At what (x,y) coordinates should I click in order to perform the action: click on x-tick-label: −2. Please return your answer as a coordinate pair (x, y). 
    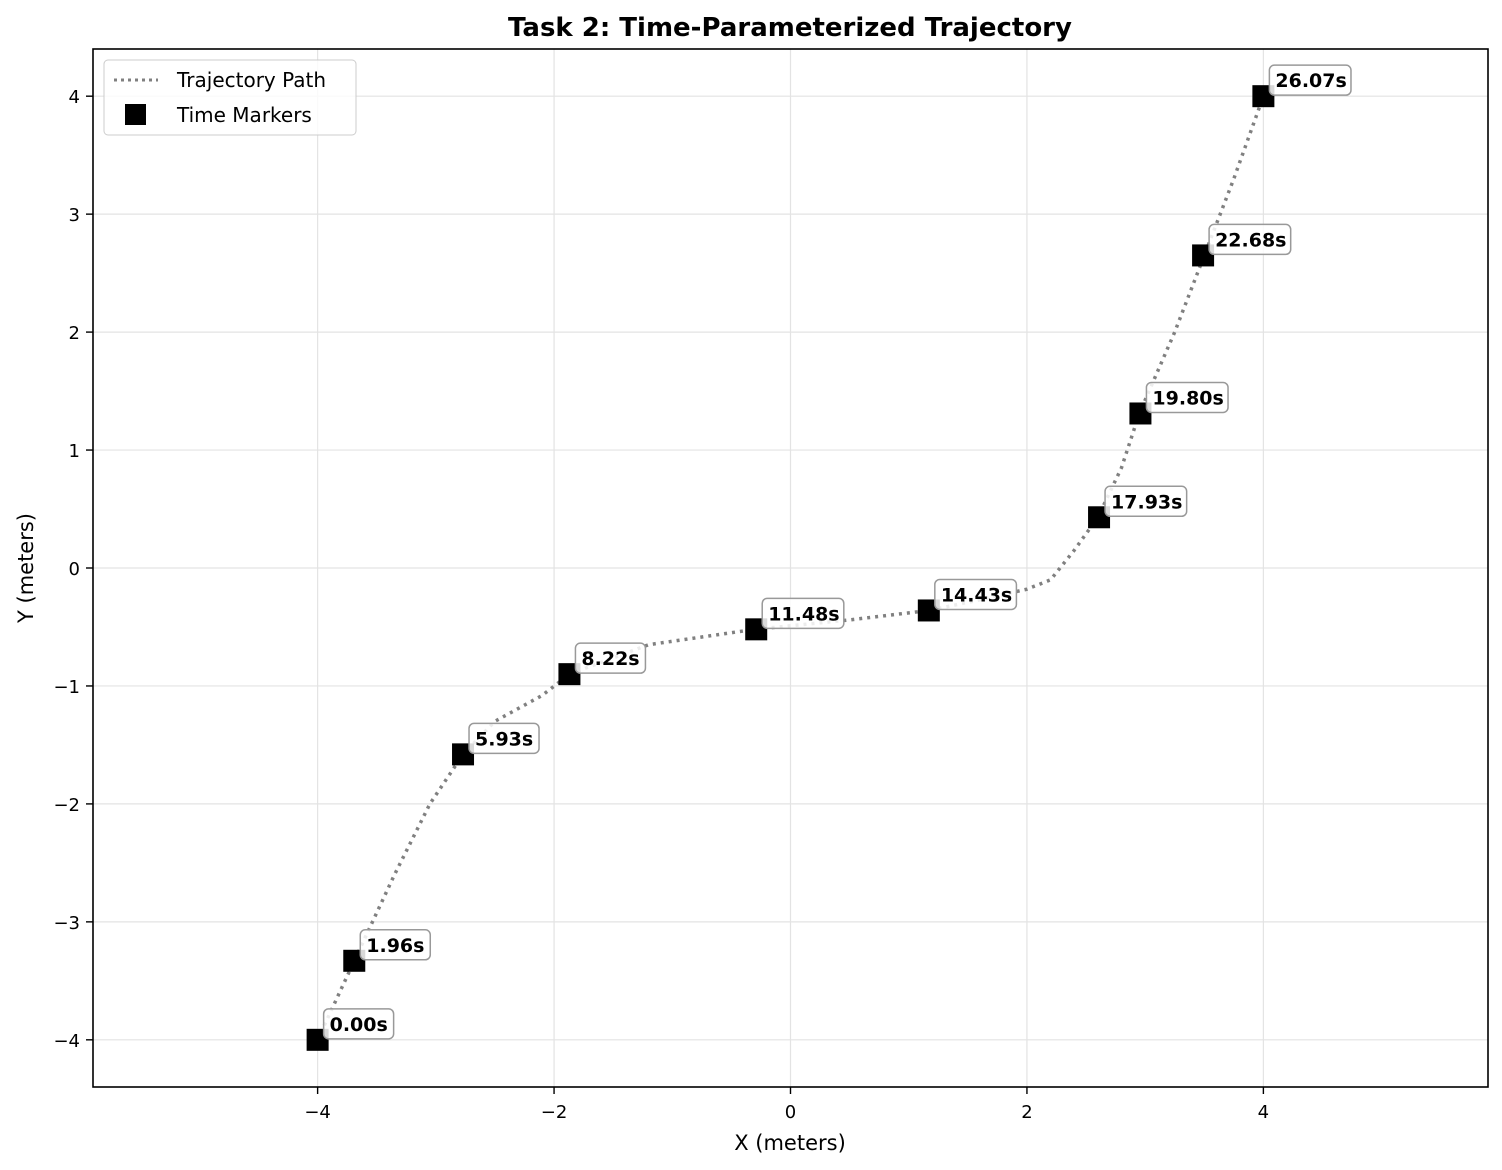
    Looking at the image, I should click on (554, 1112).